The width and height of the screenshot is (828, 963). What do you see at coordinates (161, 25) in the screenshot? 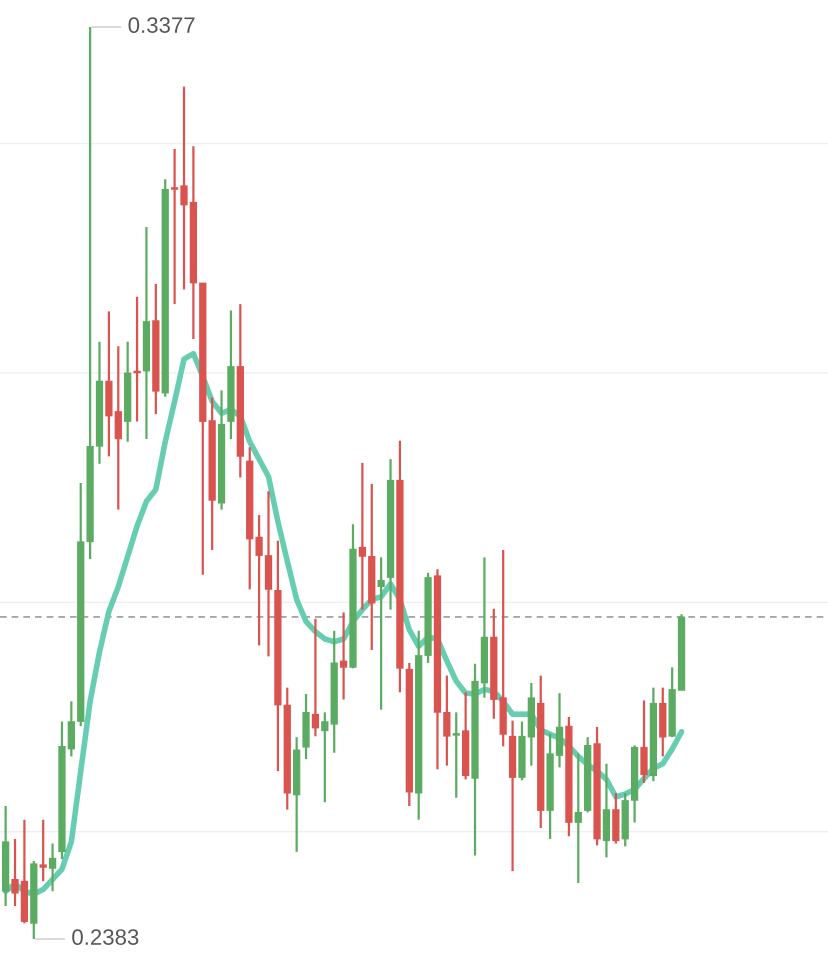
I see `annotation: 0.3377` at bounding box center [161, 25].